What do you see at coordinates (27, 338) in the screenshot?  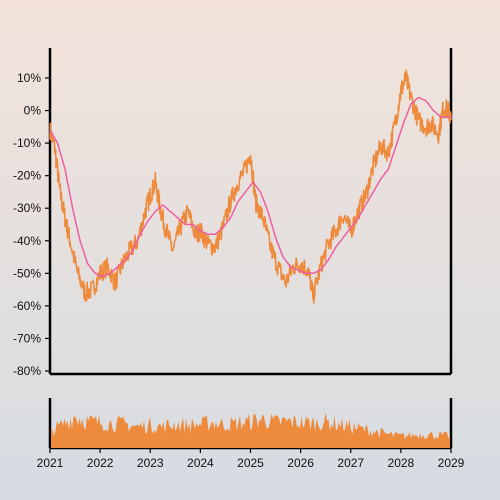 I see `y-tick-label: -70%` at bounding box center [27, 338].